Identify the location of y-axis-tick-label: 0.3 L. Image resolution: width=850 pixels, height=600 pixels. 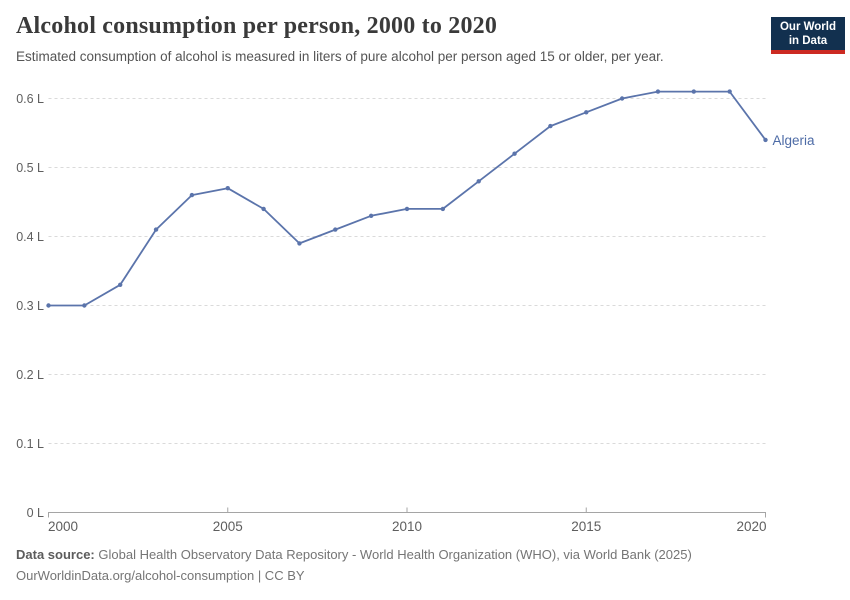
(30, 306).